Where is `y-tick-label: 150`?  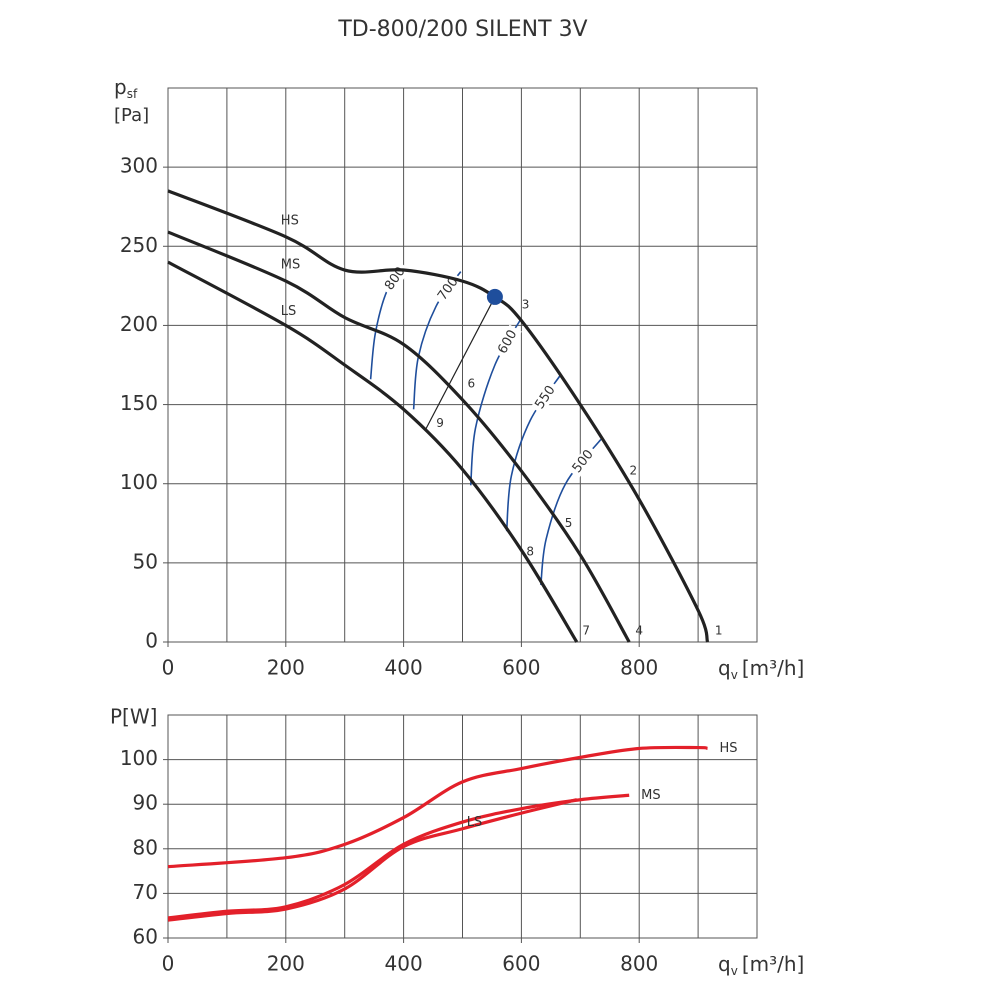 y-tick-label: 150 is located at coordinates (139, 403).